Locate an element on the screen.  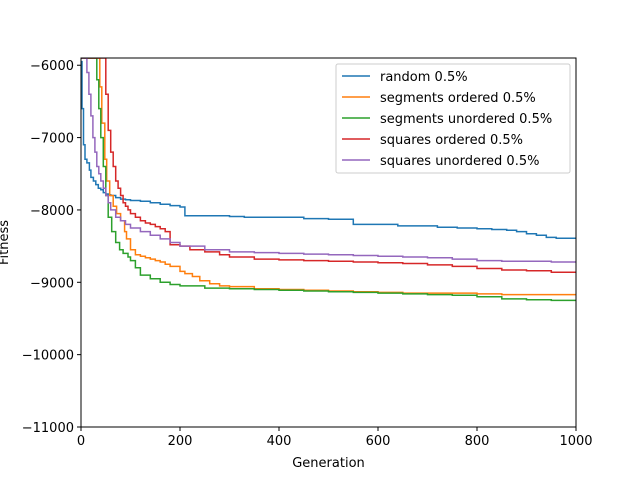
y-axis: −11000 −10000 −9000 −8000 −7000 −6000 is located at coordinates (51, 247).